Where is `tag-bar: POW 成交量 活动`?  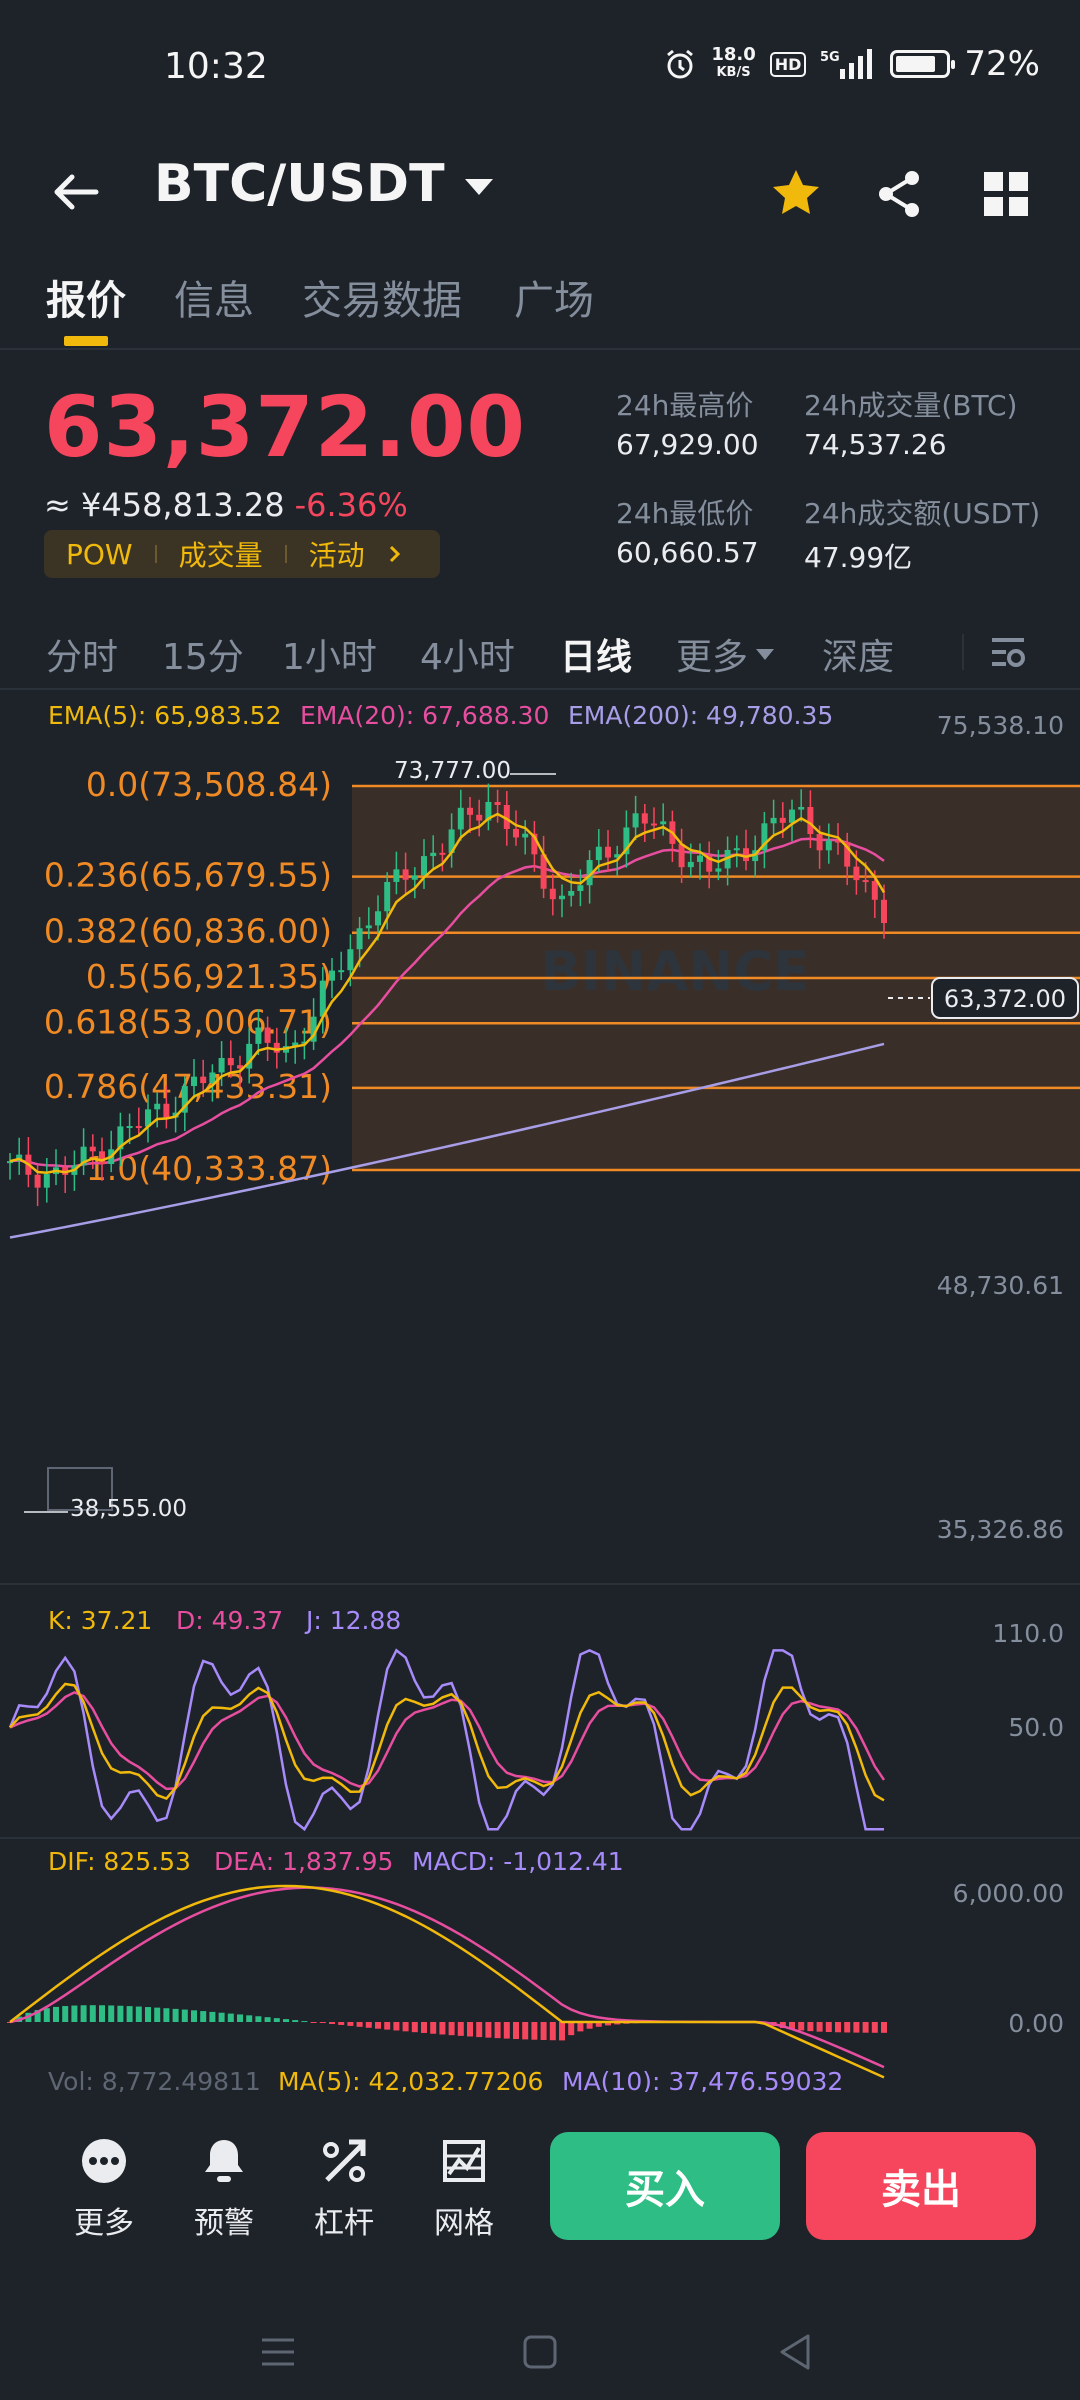 tag-bar: POW 成交量 活动 is located at coordinates (242, 554).